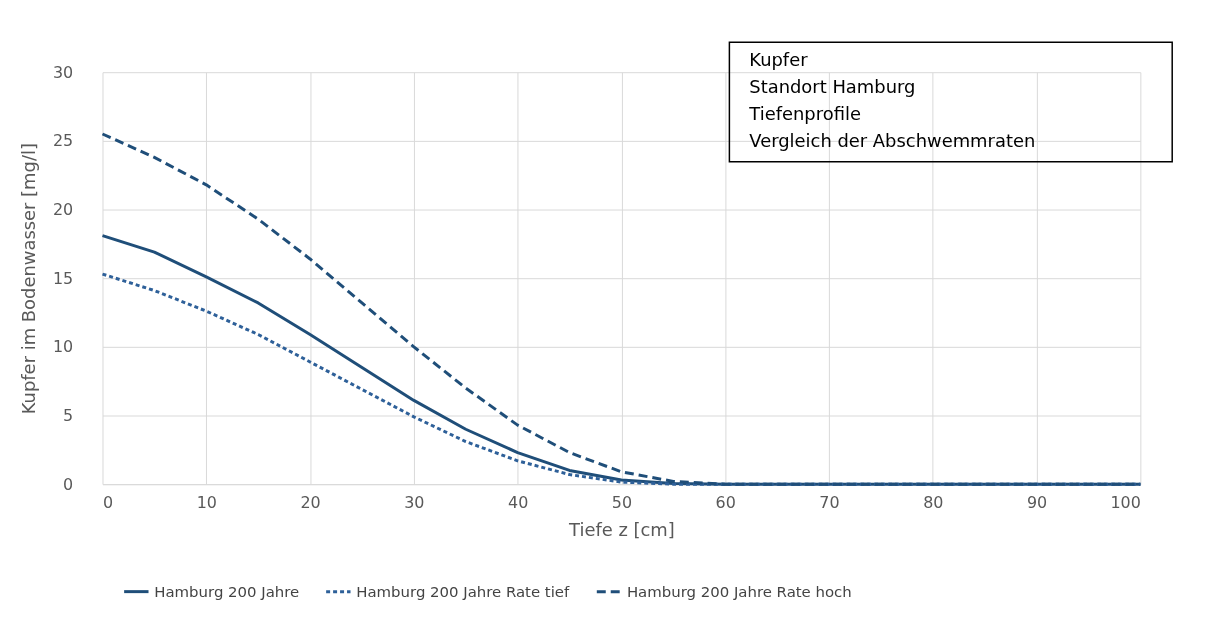 The width and height of the screenshot is (1213, 626). What do you see at coordinates (739, 591) in the screenshot?
I see `legend-label: Hamburg 200 Jahre Rate hoch` at bounding box center [739, 591].